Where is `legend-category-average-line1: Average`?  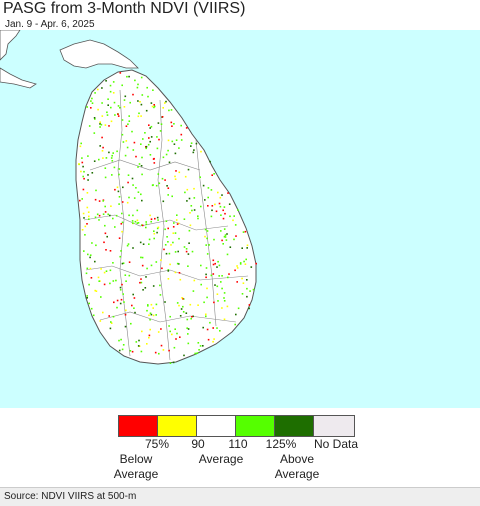
legend-category-average-line1: Average is located at coordinates (221, 459).